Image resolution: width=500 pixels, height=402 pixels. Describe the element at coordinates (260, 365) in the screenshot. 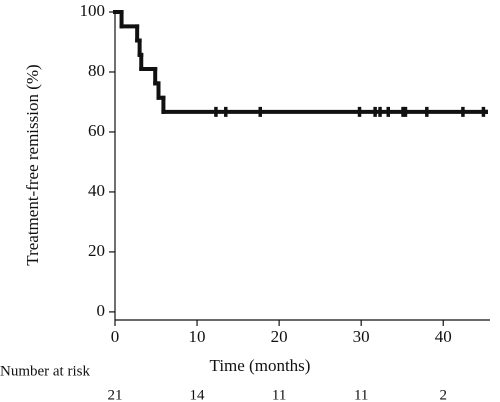

I see `x-axis-title: Time (months)` at that location.